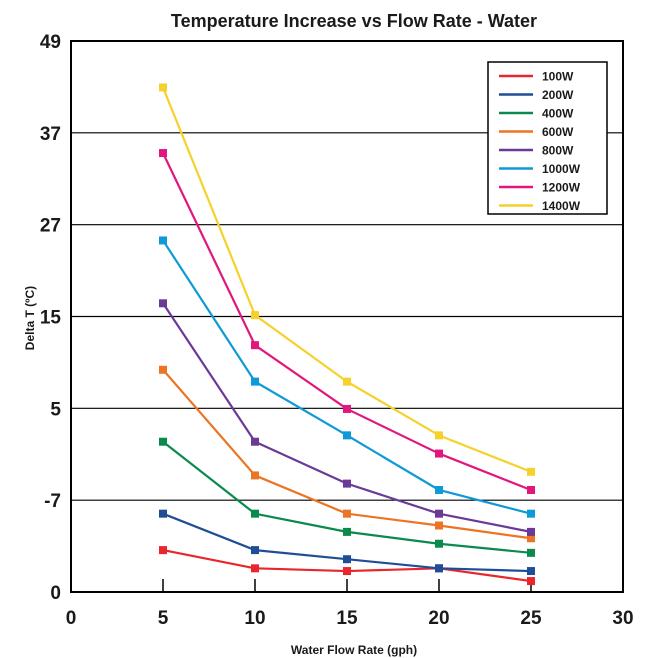 This screenshot has height=658, width=647. What do you see at coordinates (163, 618) in the screenshot?
I see `x-tick-label: 5` at bounding box center [163, 618].